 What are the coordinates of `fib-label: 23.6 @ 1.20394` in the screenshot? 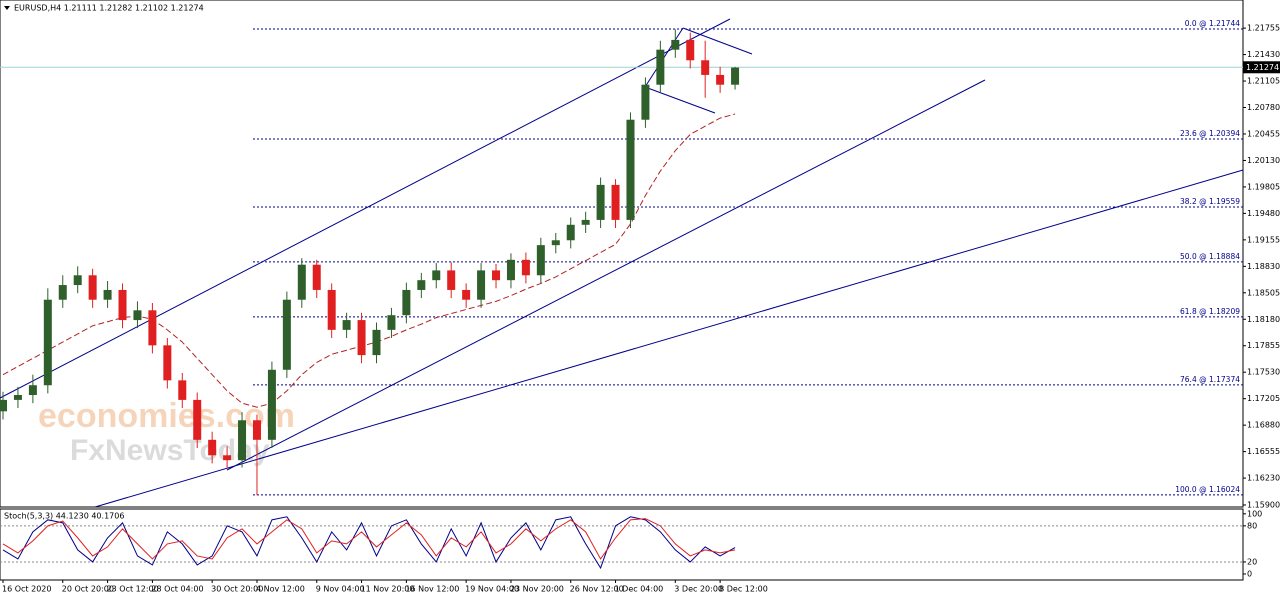 It's located at (1210, 133).